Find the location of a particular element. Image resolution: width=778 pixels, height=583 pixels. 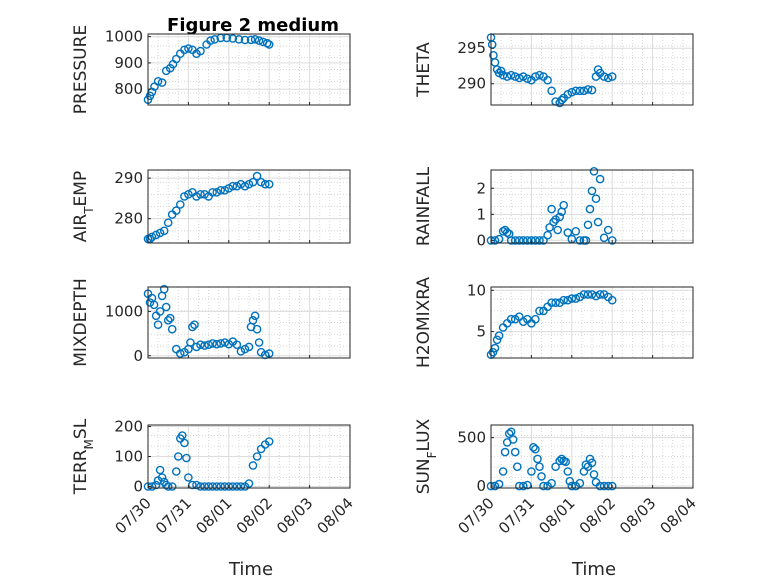

y-axis-label-tail: LUX is located at coordinates (424, 434).